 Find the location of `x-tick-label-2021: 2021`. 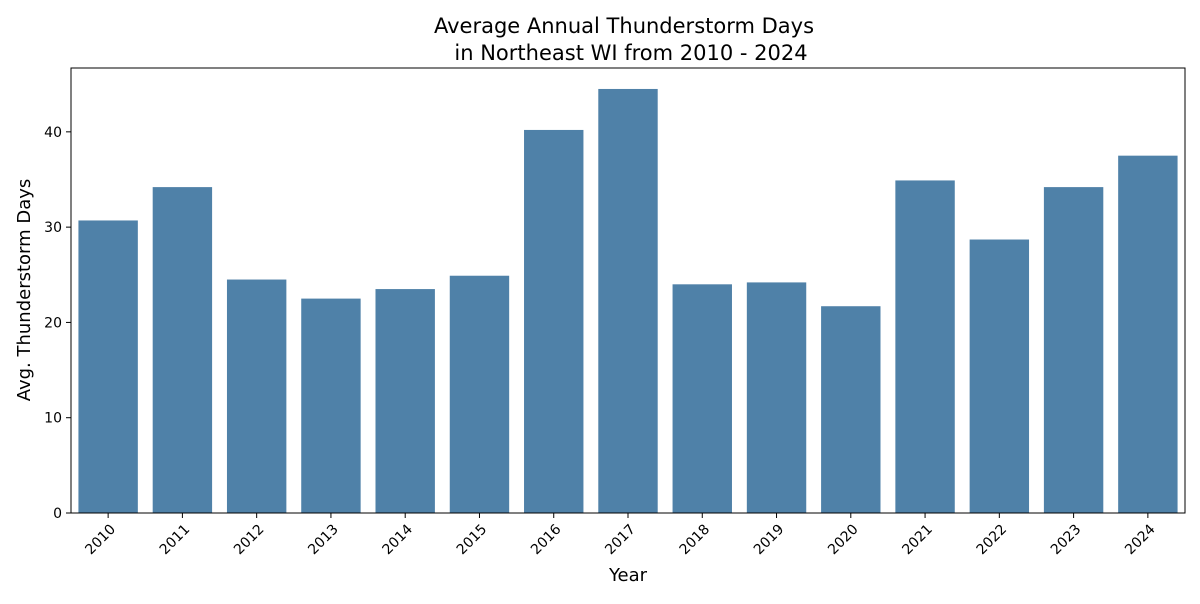

x-tick-label-2021: 2021 is located at coordinates (917, 540).